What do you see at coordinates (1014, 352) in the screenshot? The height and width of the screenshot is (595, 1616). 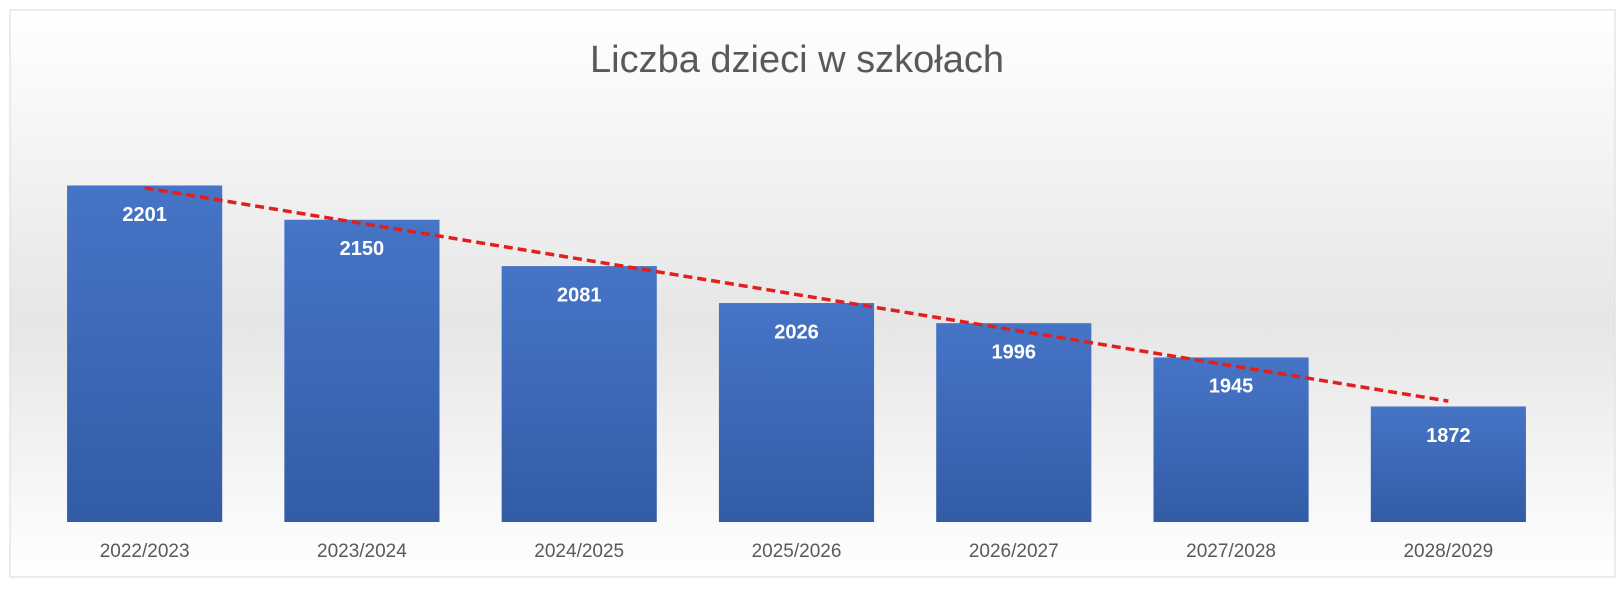 I see `value-label: 1996` at bounding box center [1014, 352].